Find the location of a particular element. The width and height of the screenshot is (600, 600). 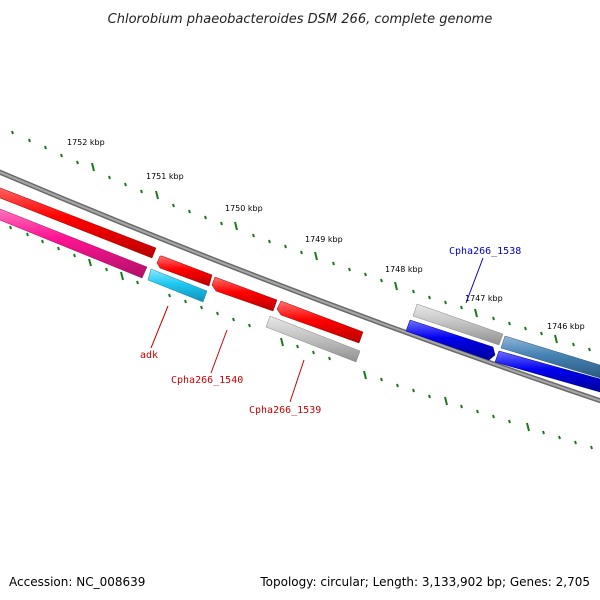

leader-cpha1538 is located at coordinates (474, 280).